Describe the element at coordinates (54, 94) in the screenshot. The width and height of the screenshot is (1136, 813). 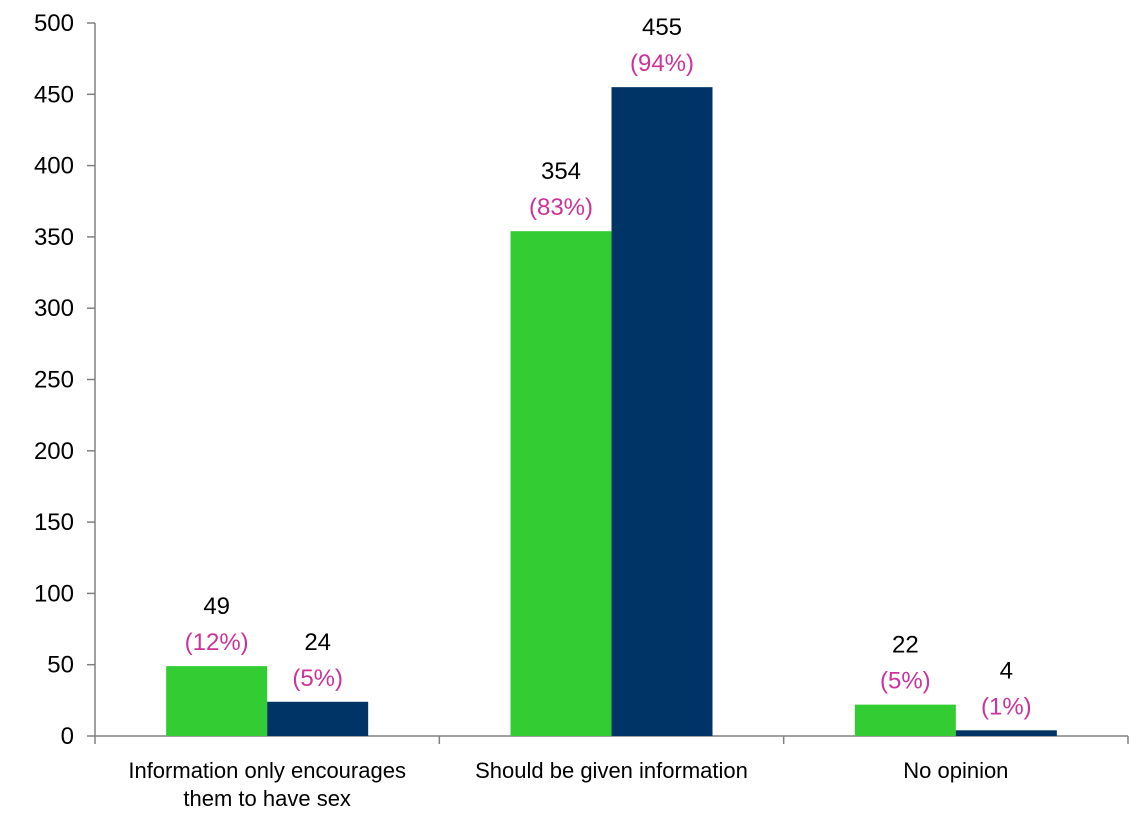
I see `y-tick-label: 450` at that location.